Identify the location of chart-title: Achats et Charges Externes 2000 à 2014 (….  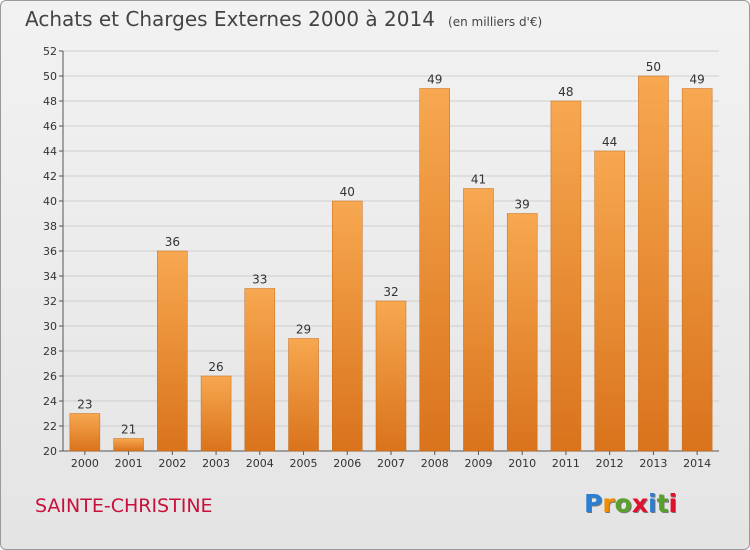
(283, 19).